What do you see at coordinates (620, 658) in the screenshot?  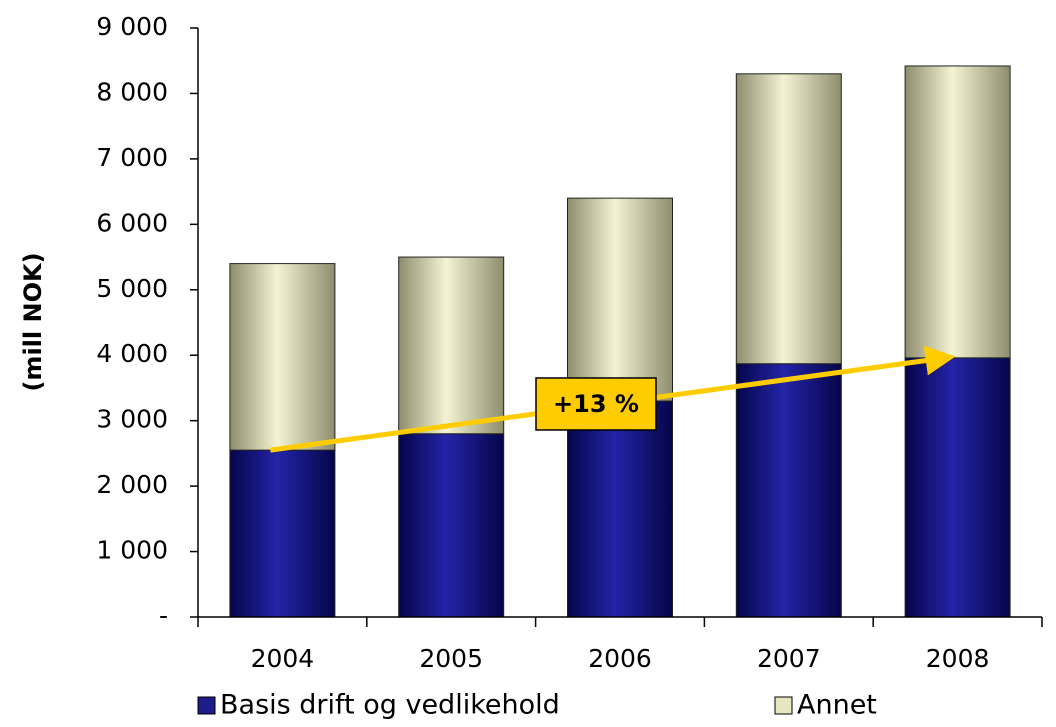 I see `x-tick-label: 2006` at bounding box center [620, 658].